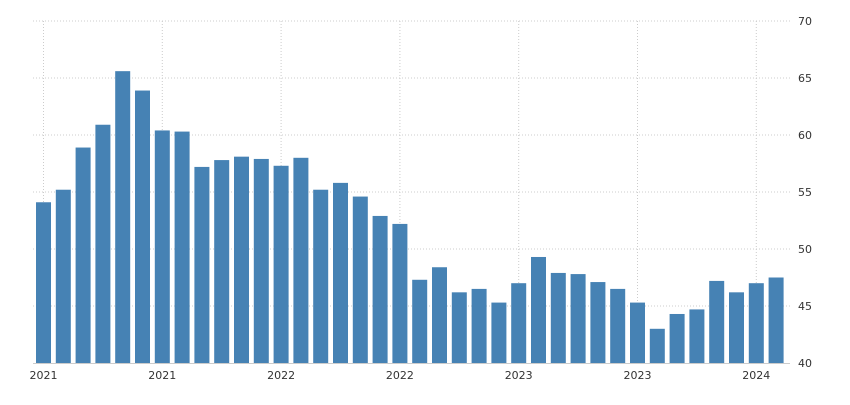  What do you see at coordinates (805, 78) in the screenshot?
I see `y-tick-label: 65` at bounding box center [805, 78].